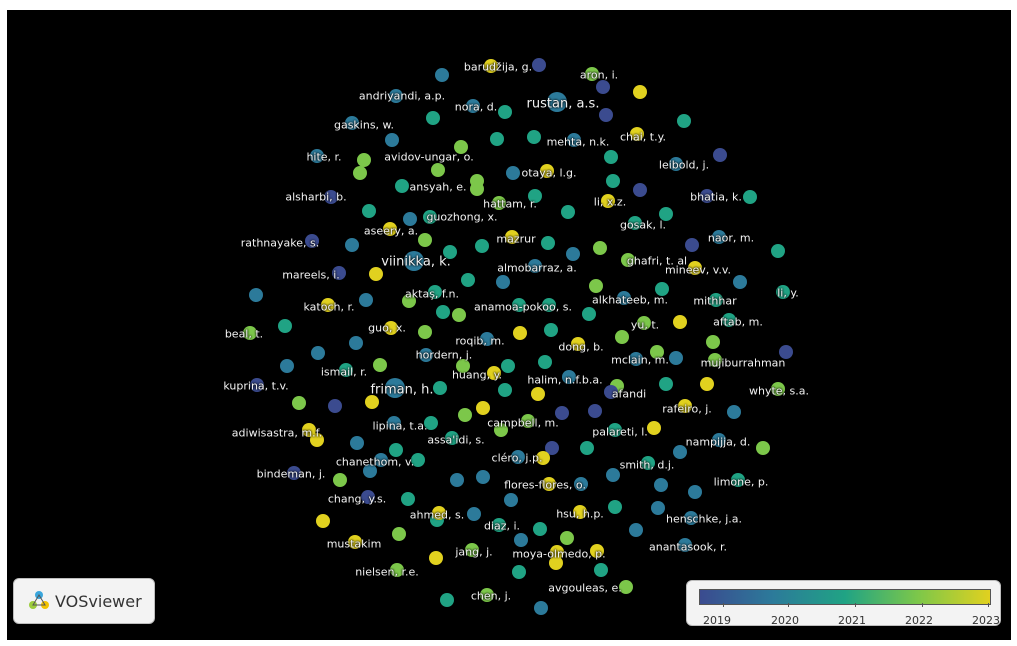 Image resolution: width=1017 pixels, height=646 pixels. What do you see at coordinates (738, 322) in the screenshot?
I see `author-label: aftab, m.` at bounding box center [738, 322].